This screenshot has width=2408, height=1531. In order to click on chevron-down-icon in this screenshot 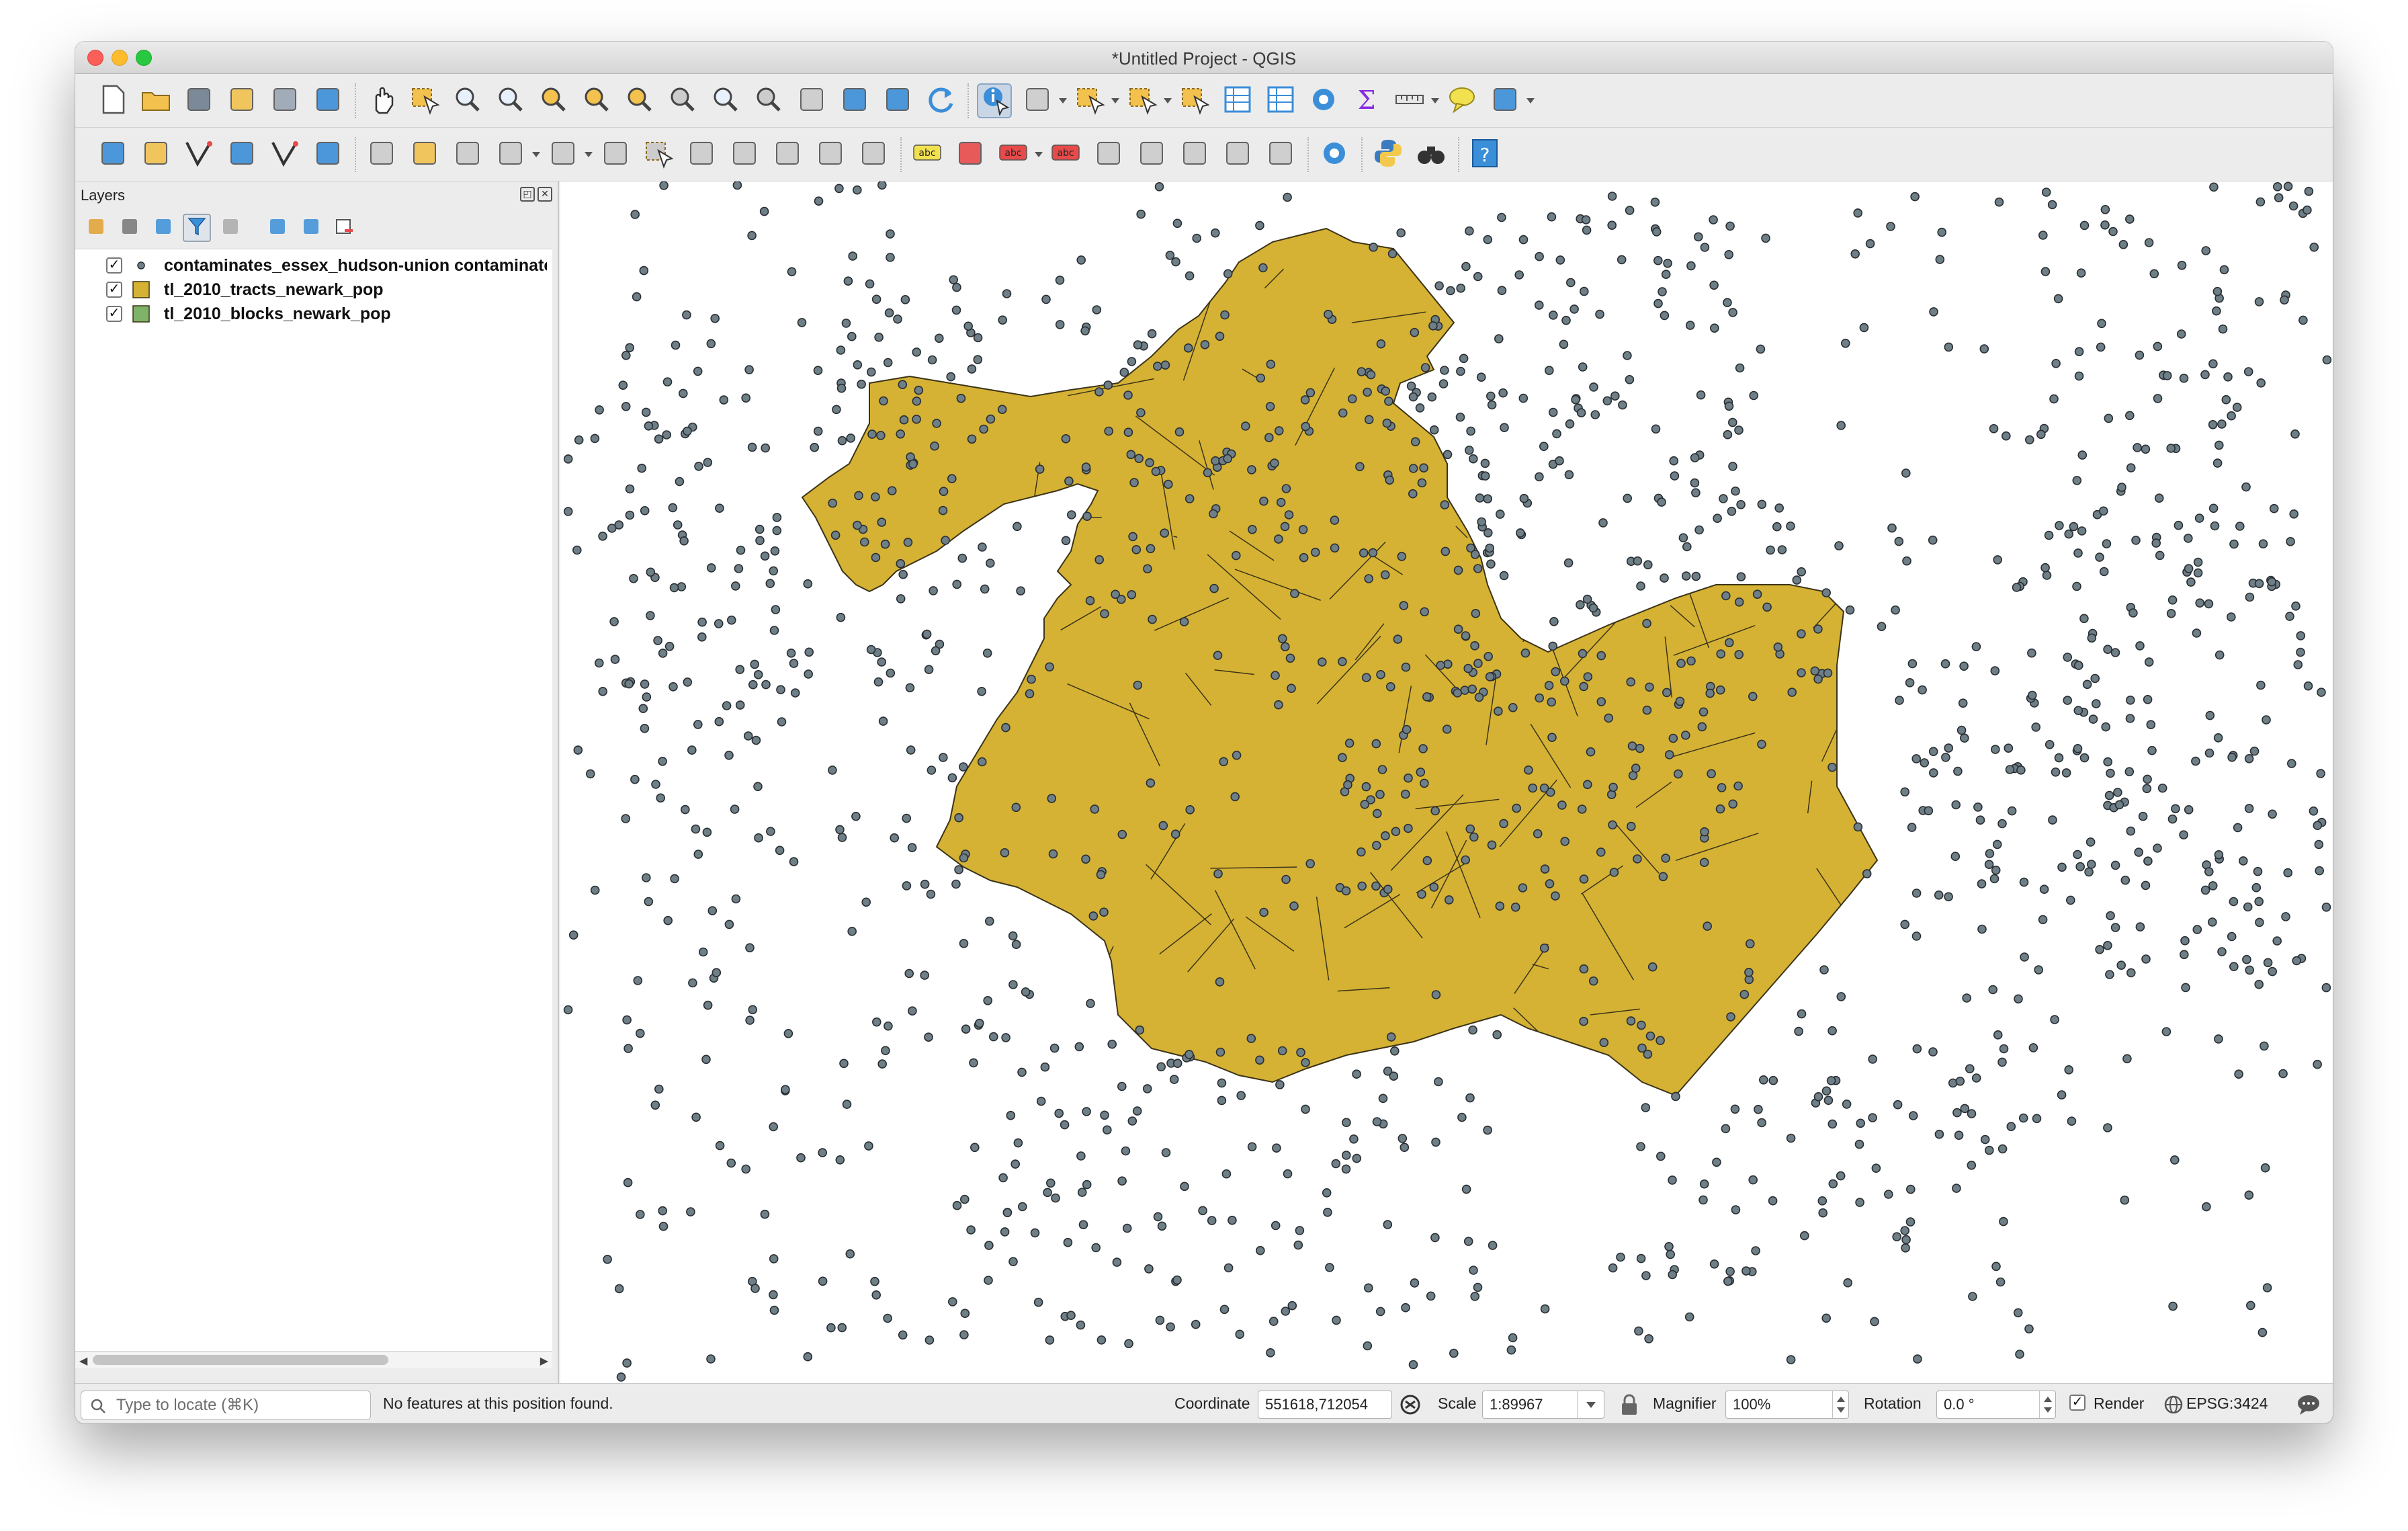, I will do `click(1590, 1404)`.